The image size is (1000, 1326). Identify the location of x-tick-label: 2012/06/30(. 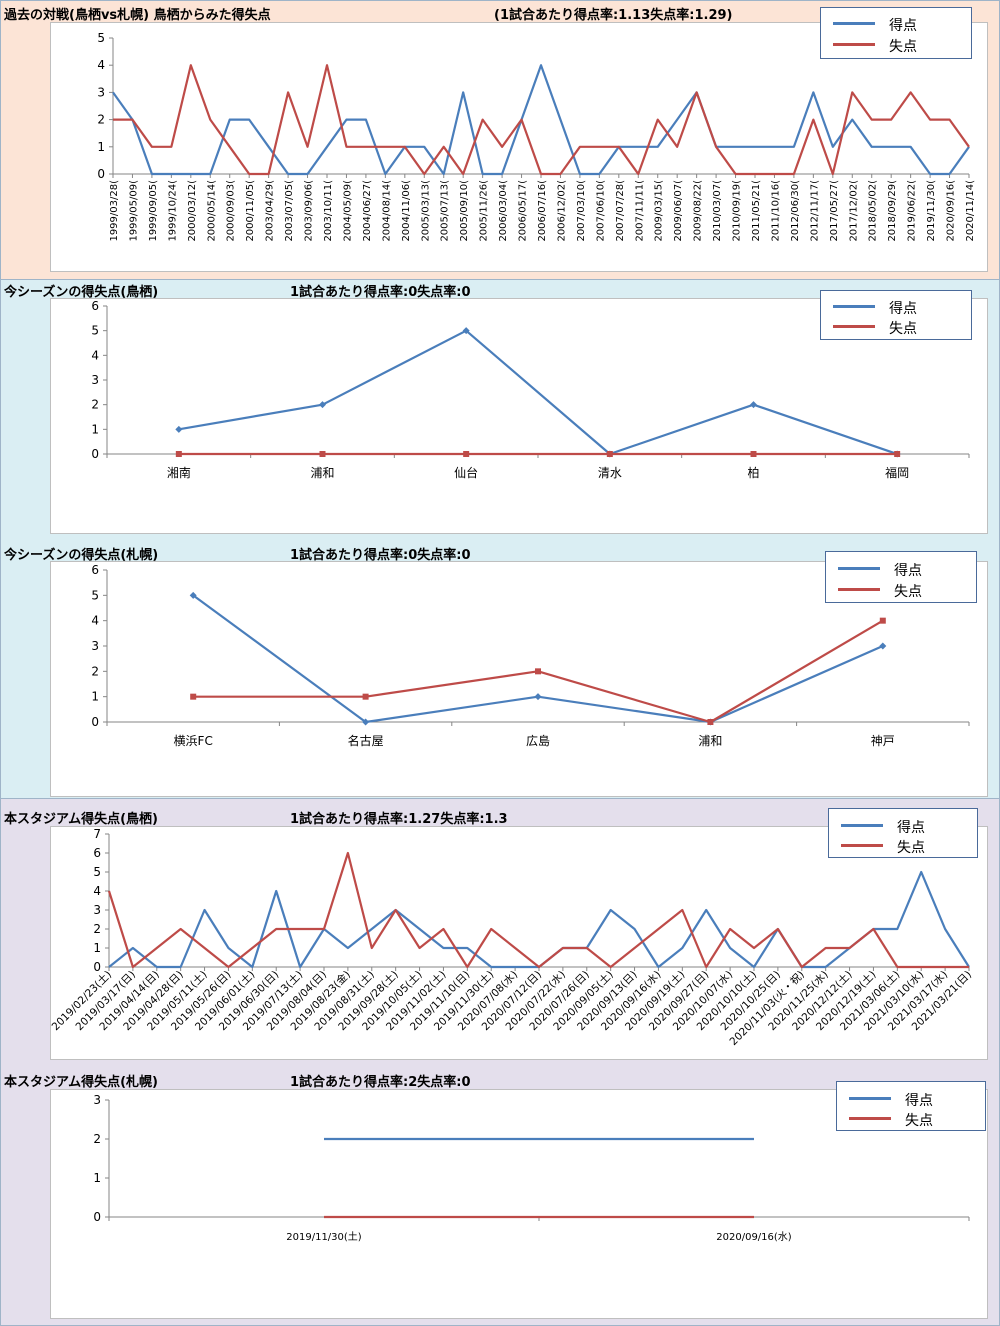
(795, 211).